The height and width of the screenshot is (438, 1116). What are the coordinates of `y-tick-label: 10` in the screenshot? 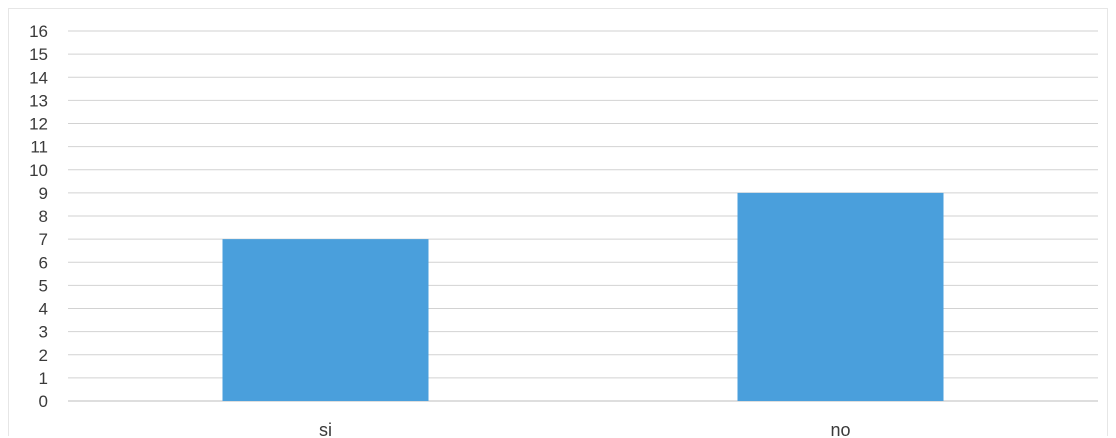 It's located at (38, 170).